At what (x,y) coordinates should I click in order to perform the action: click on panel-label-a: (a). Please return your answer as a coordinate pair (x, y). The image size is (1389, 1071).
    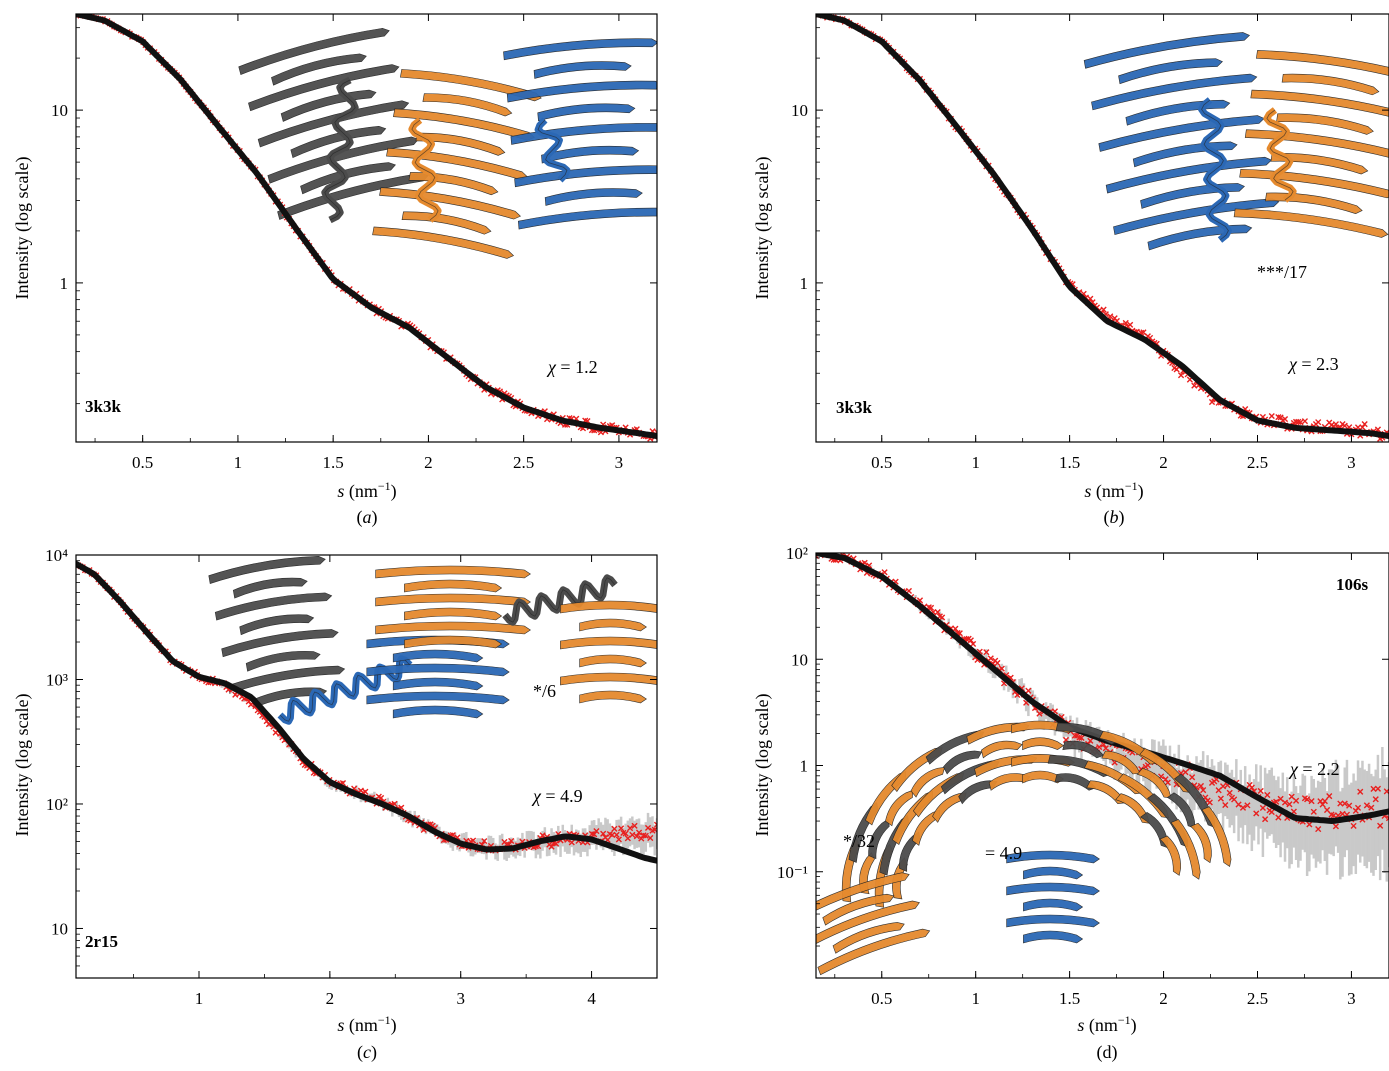
    Looking at the image, I should click on (367, 517).